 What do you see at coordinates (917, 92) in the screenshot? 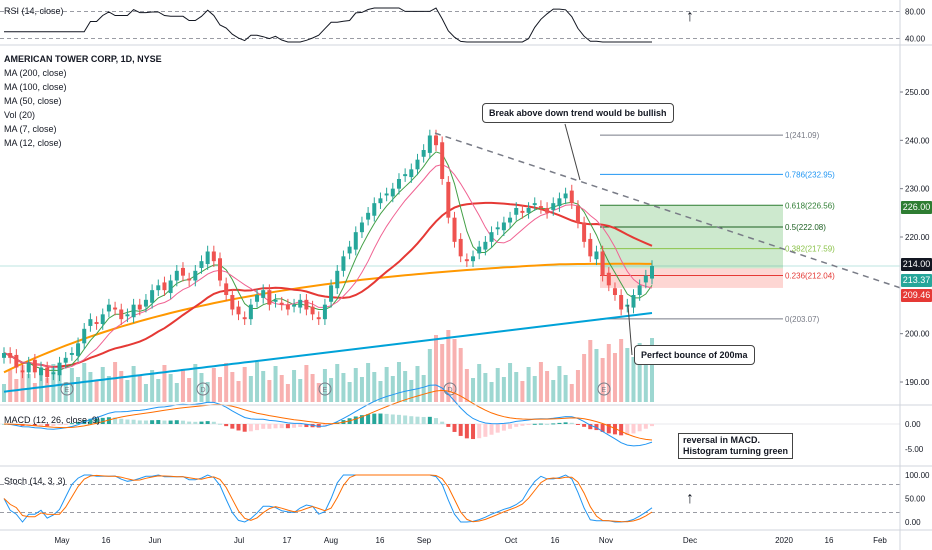
I see `price-tick-label: 250.00` at bounding box center [917, 92].